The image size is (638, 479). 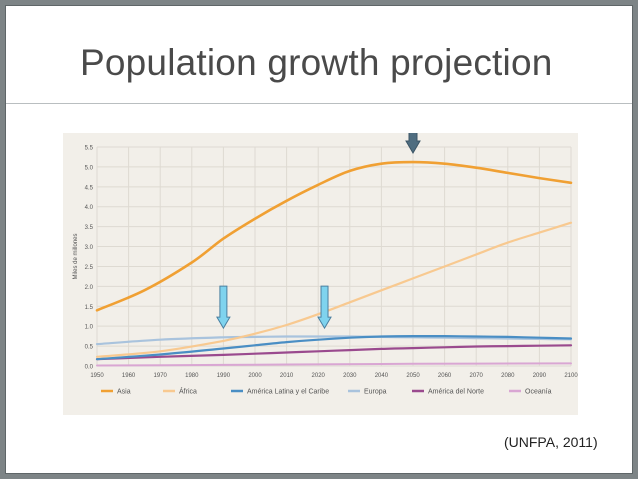 I want to click on series-line-america-del-norte, so click(x=334, y=352).